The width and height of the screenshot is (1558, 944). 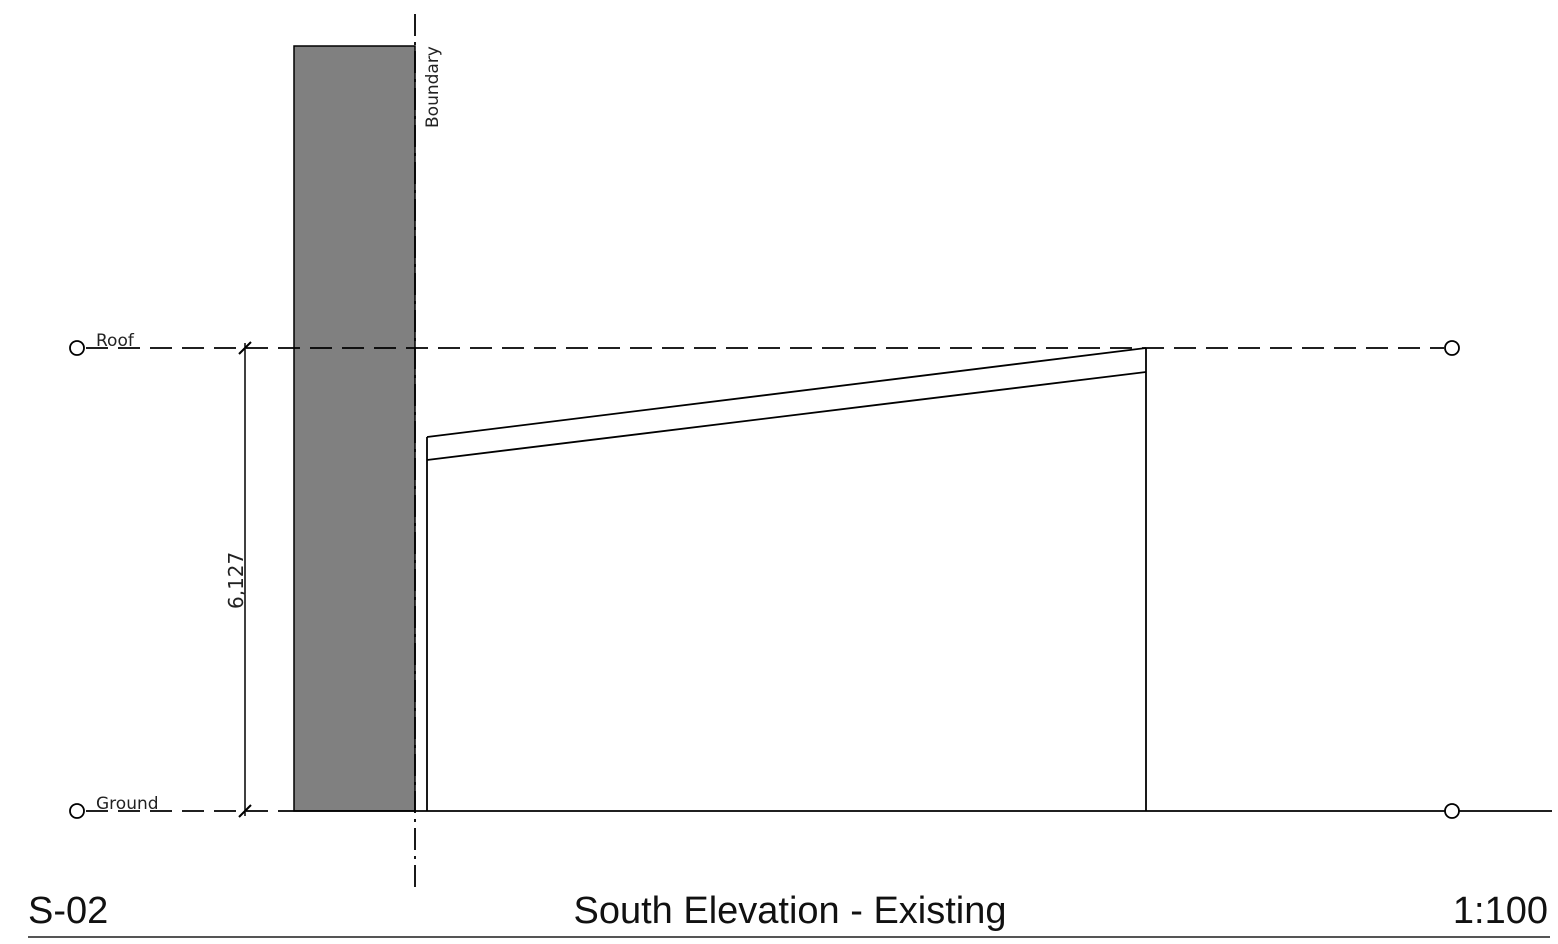 I want to click on dimension-tick-bottom, so click(x=245, y=811).